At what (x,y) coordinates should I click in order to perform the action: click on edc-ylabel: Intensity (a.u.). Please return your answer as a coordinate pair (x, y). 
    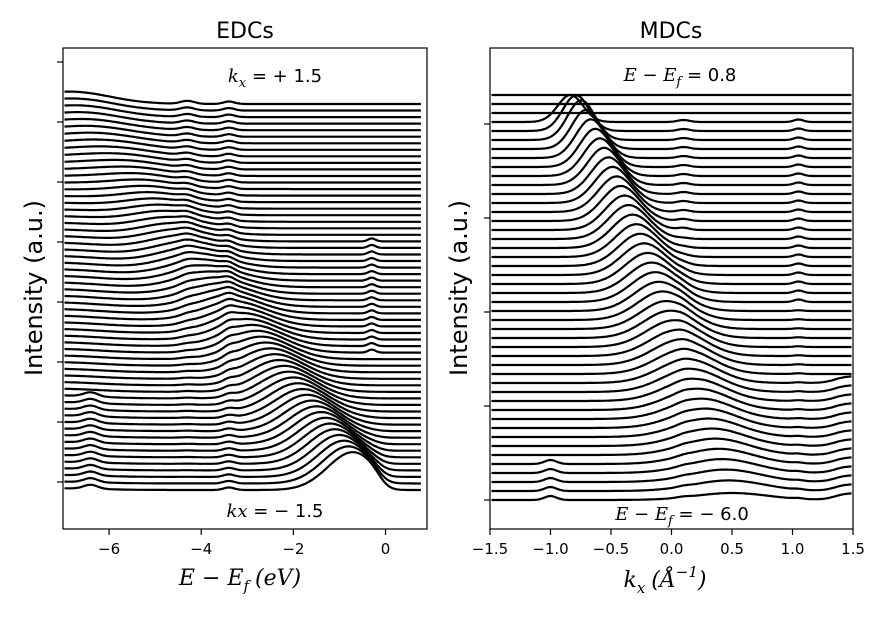
    Looking at the image, I should click on (34, 288).